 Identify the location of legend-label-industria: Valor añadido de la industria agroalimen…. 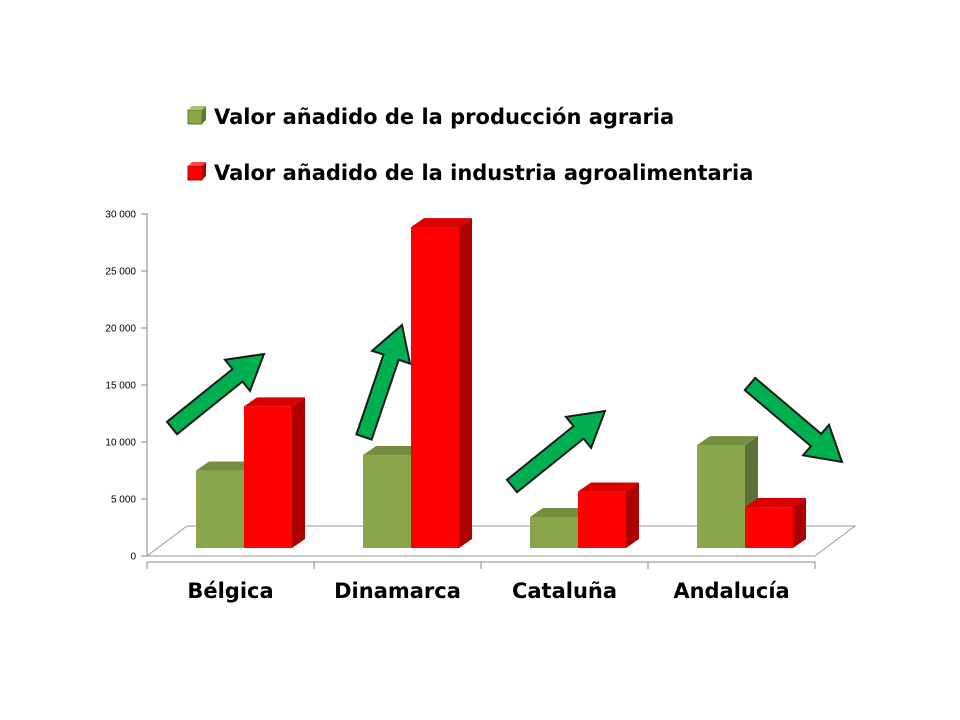
(483, 173).